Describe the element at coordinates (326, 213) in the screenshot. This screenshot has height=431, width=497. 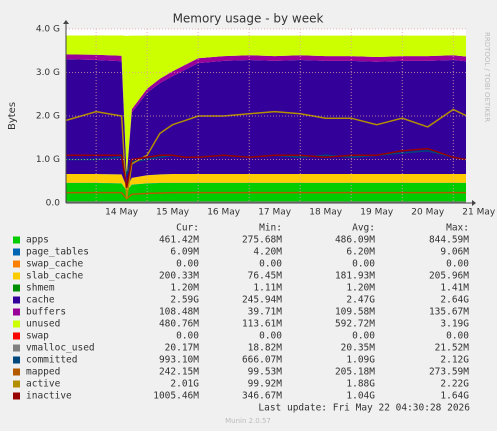
I see `x-tick-label: 18 May` at that location.